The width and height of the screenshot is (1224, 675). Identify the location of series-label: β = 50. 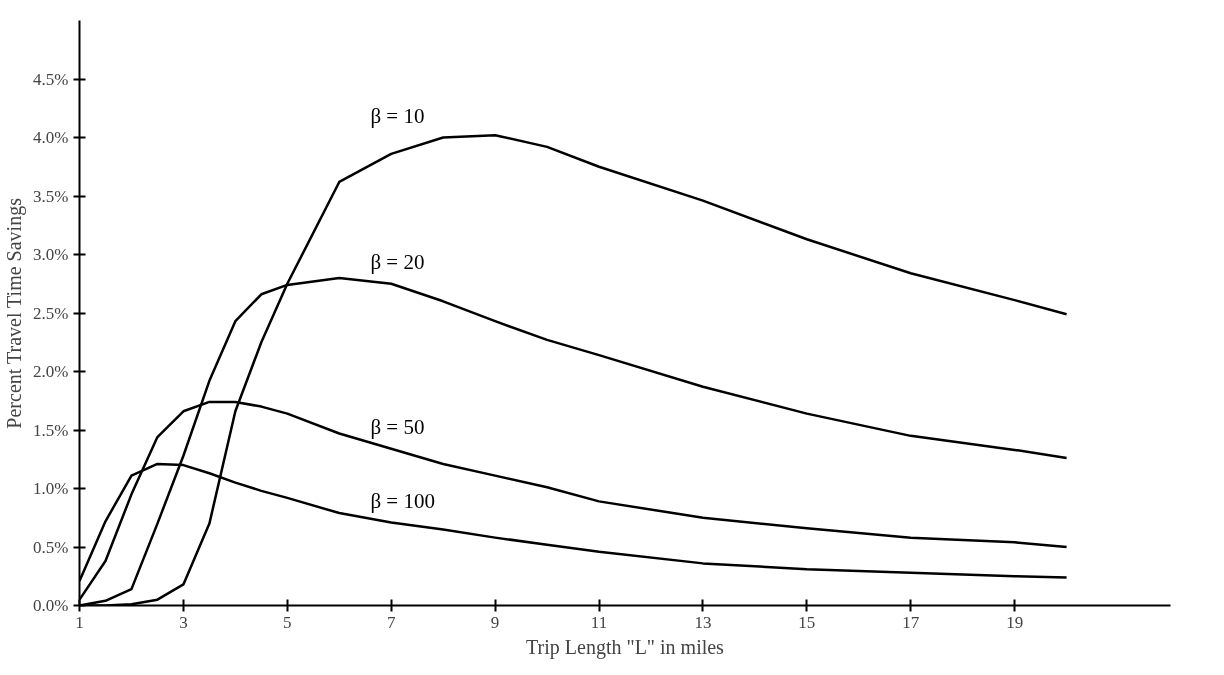
(397, 427).